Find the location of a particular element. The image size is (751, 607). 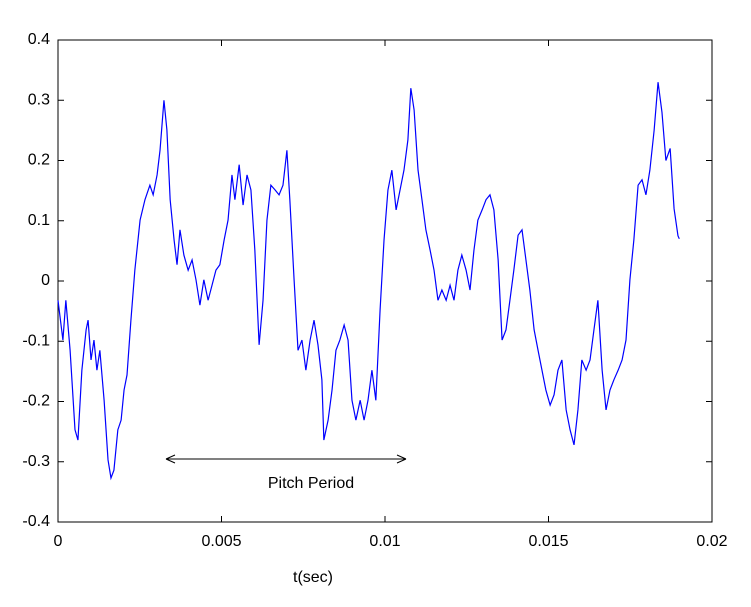

x-tick-label: 0 is located at coordinates (58, 541).